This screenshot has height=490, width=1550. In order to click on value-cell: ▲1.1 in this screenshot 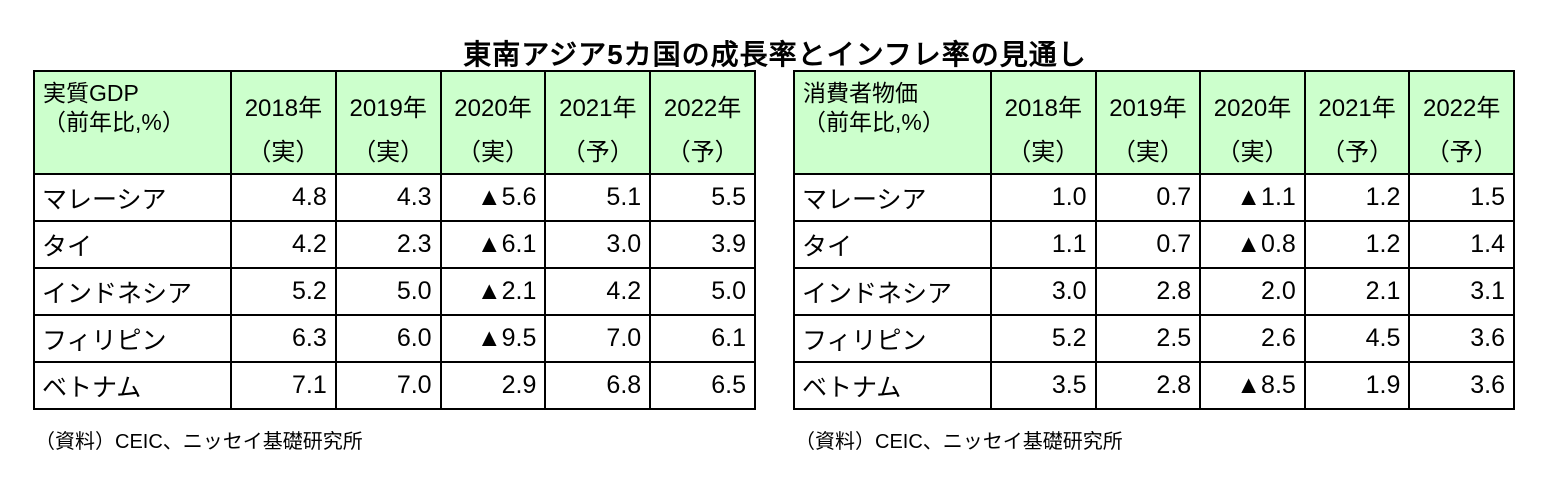, I will do `click(1253, 198)`.